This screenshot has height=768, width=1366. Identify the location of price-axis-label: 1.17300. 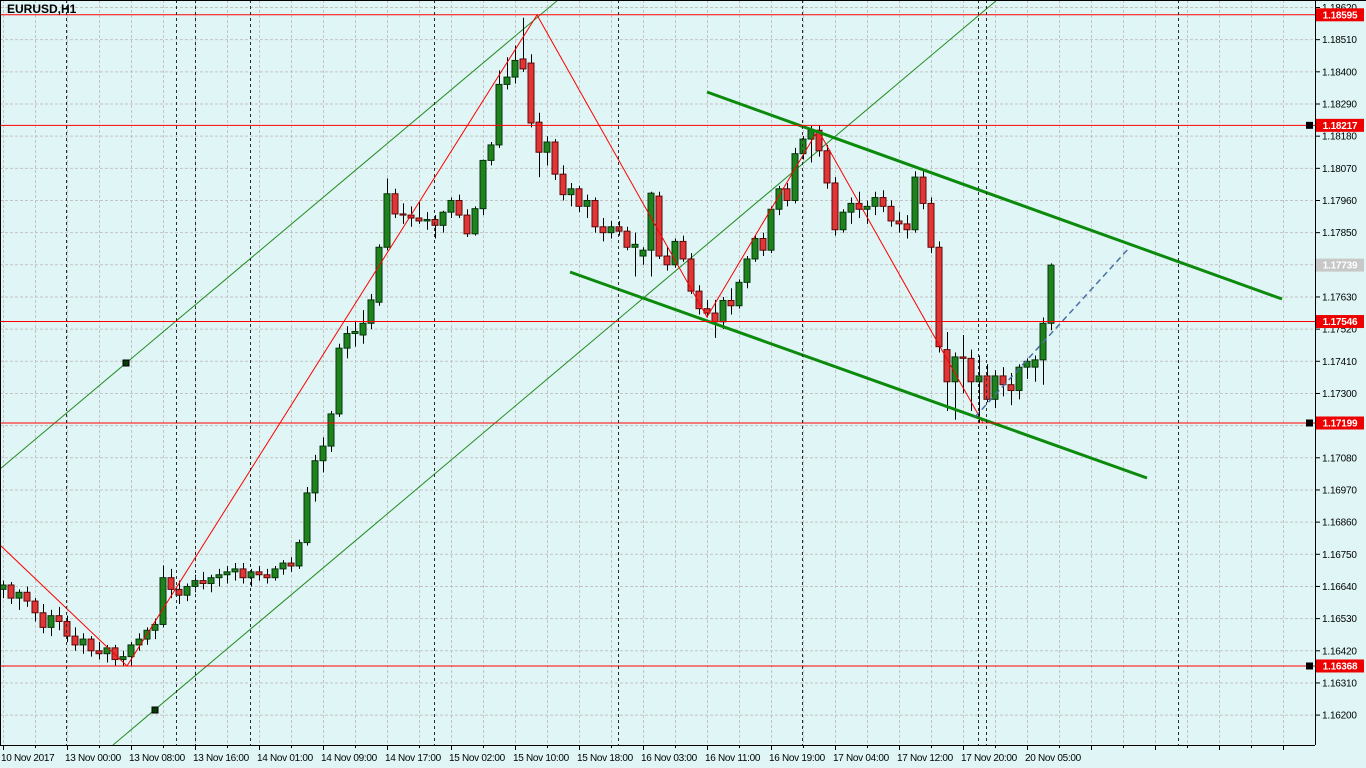
(1339, 394).